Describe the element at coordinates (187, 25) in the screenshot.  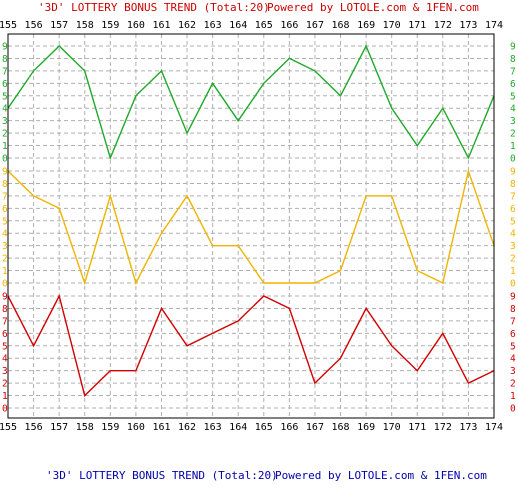
I see `x-tick-label: 162` at that location.